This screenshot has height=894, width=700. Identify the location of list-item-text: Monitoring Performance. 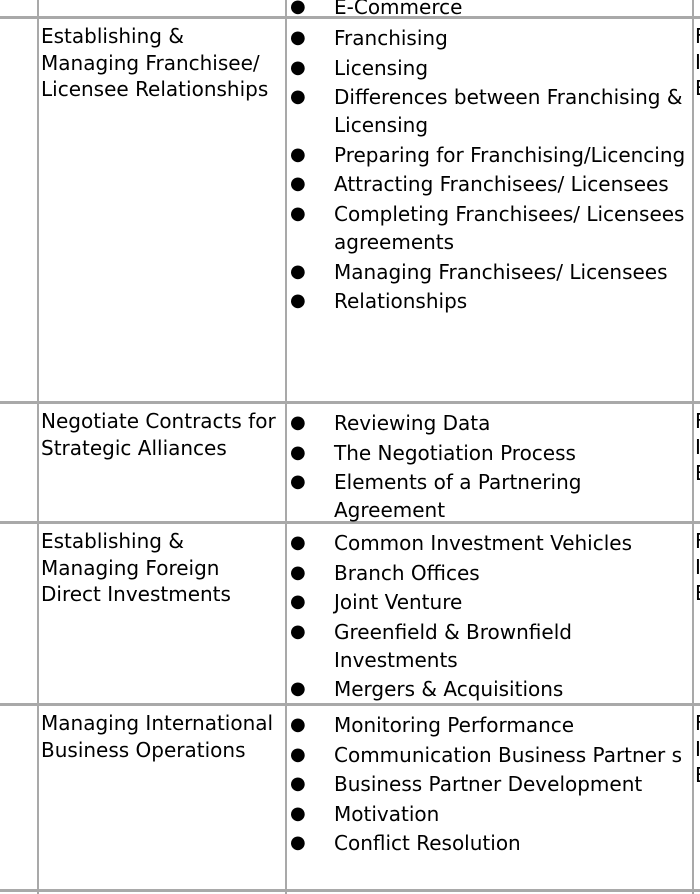
(454, 725).